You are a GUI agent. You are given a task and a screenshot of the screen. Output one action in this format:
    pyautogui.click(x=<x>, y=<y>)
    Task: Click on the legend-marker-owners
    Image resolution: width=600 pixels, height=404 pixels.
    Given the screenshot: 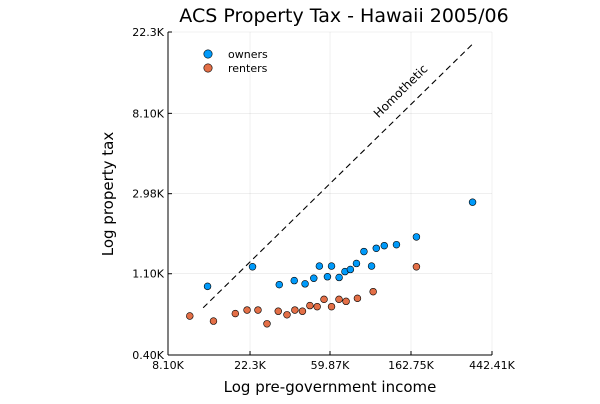 What is the action you would take?
    pyautogui.click(x=208, y=54)
    